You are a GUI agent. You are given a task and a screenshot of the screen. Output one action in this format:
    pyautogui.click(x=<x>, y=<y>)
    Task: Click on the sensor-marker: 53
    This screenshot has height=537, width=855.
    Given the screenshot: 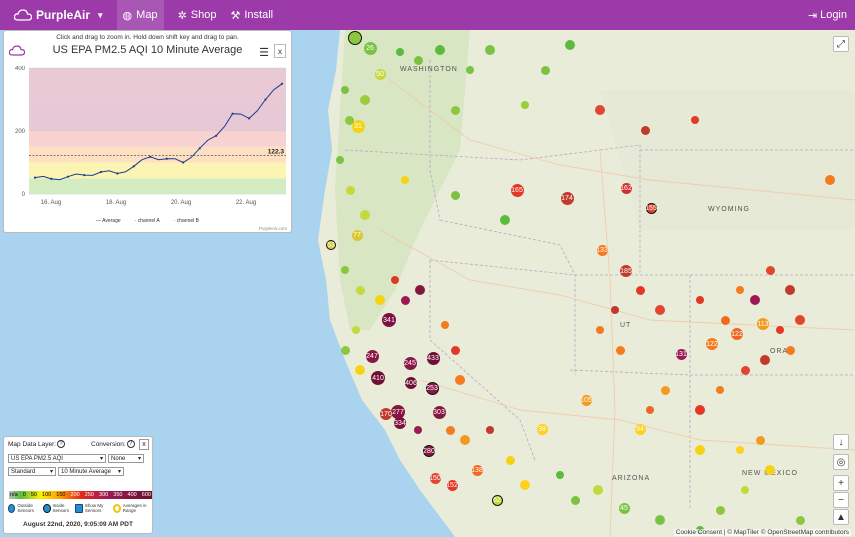 What is the action you would take?
    pyautogui.click(x=331, y=245)
    